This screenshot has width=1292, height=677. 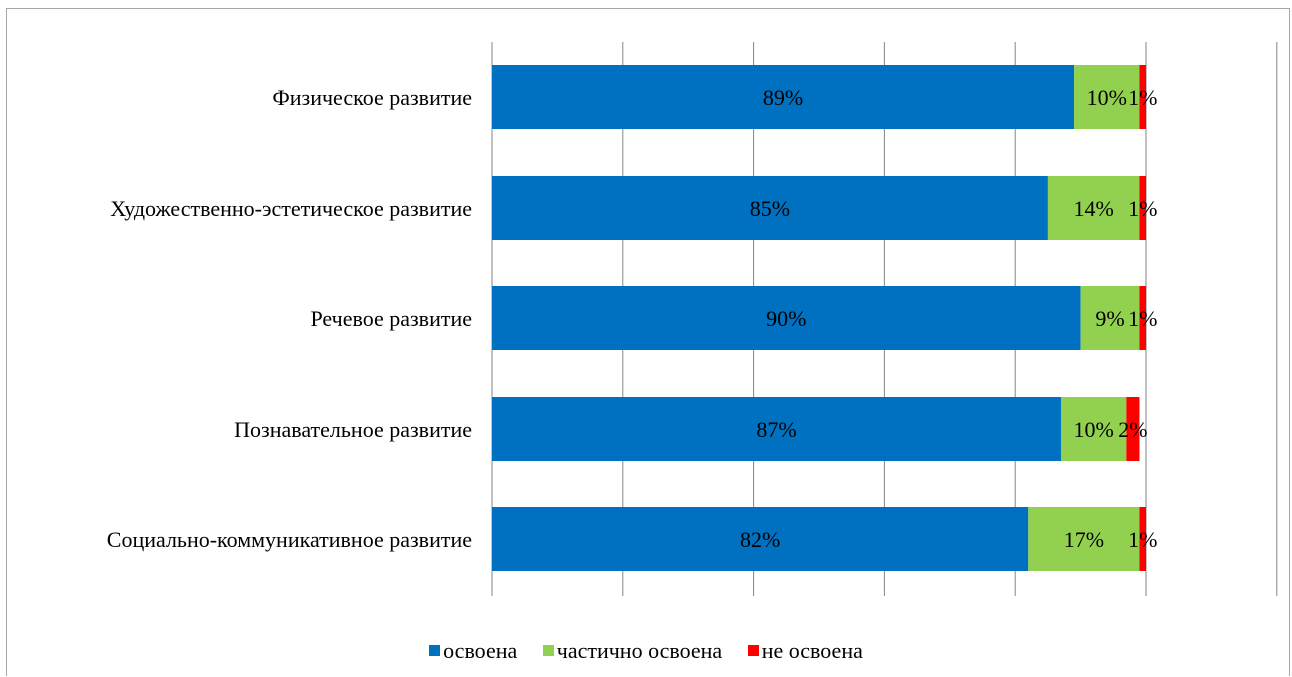 I want to click on data-label-1-0: 85%, so click(x=770, y=208).